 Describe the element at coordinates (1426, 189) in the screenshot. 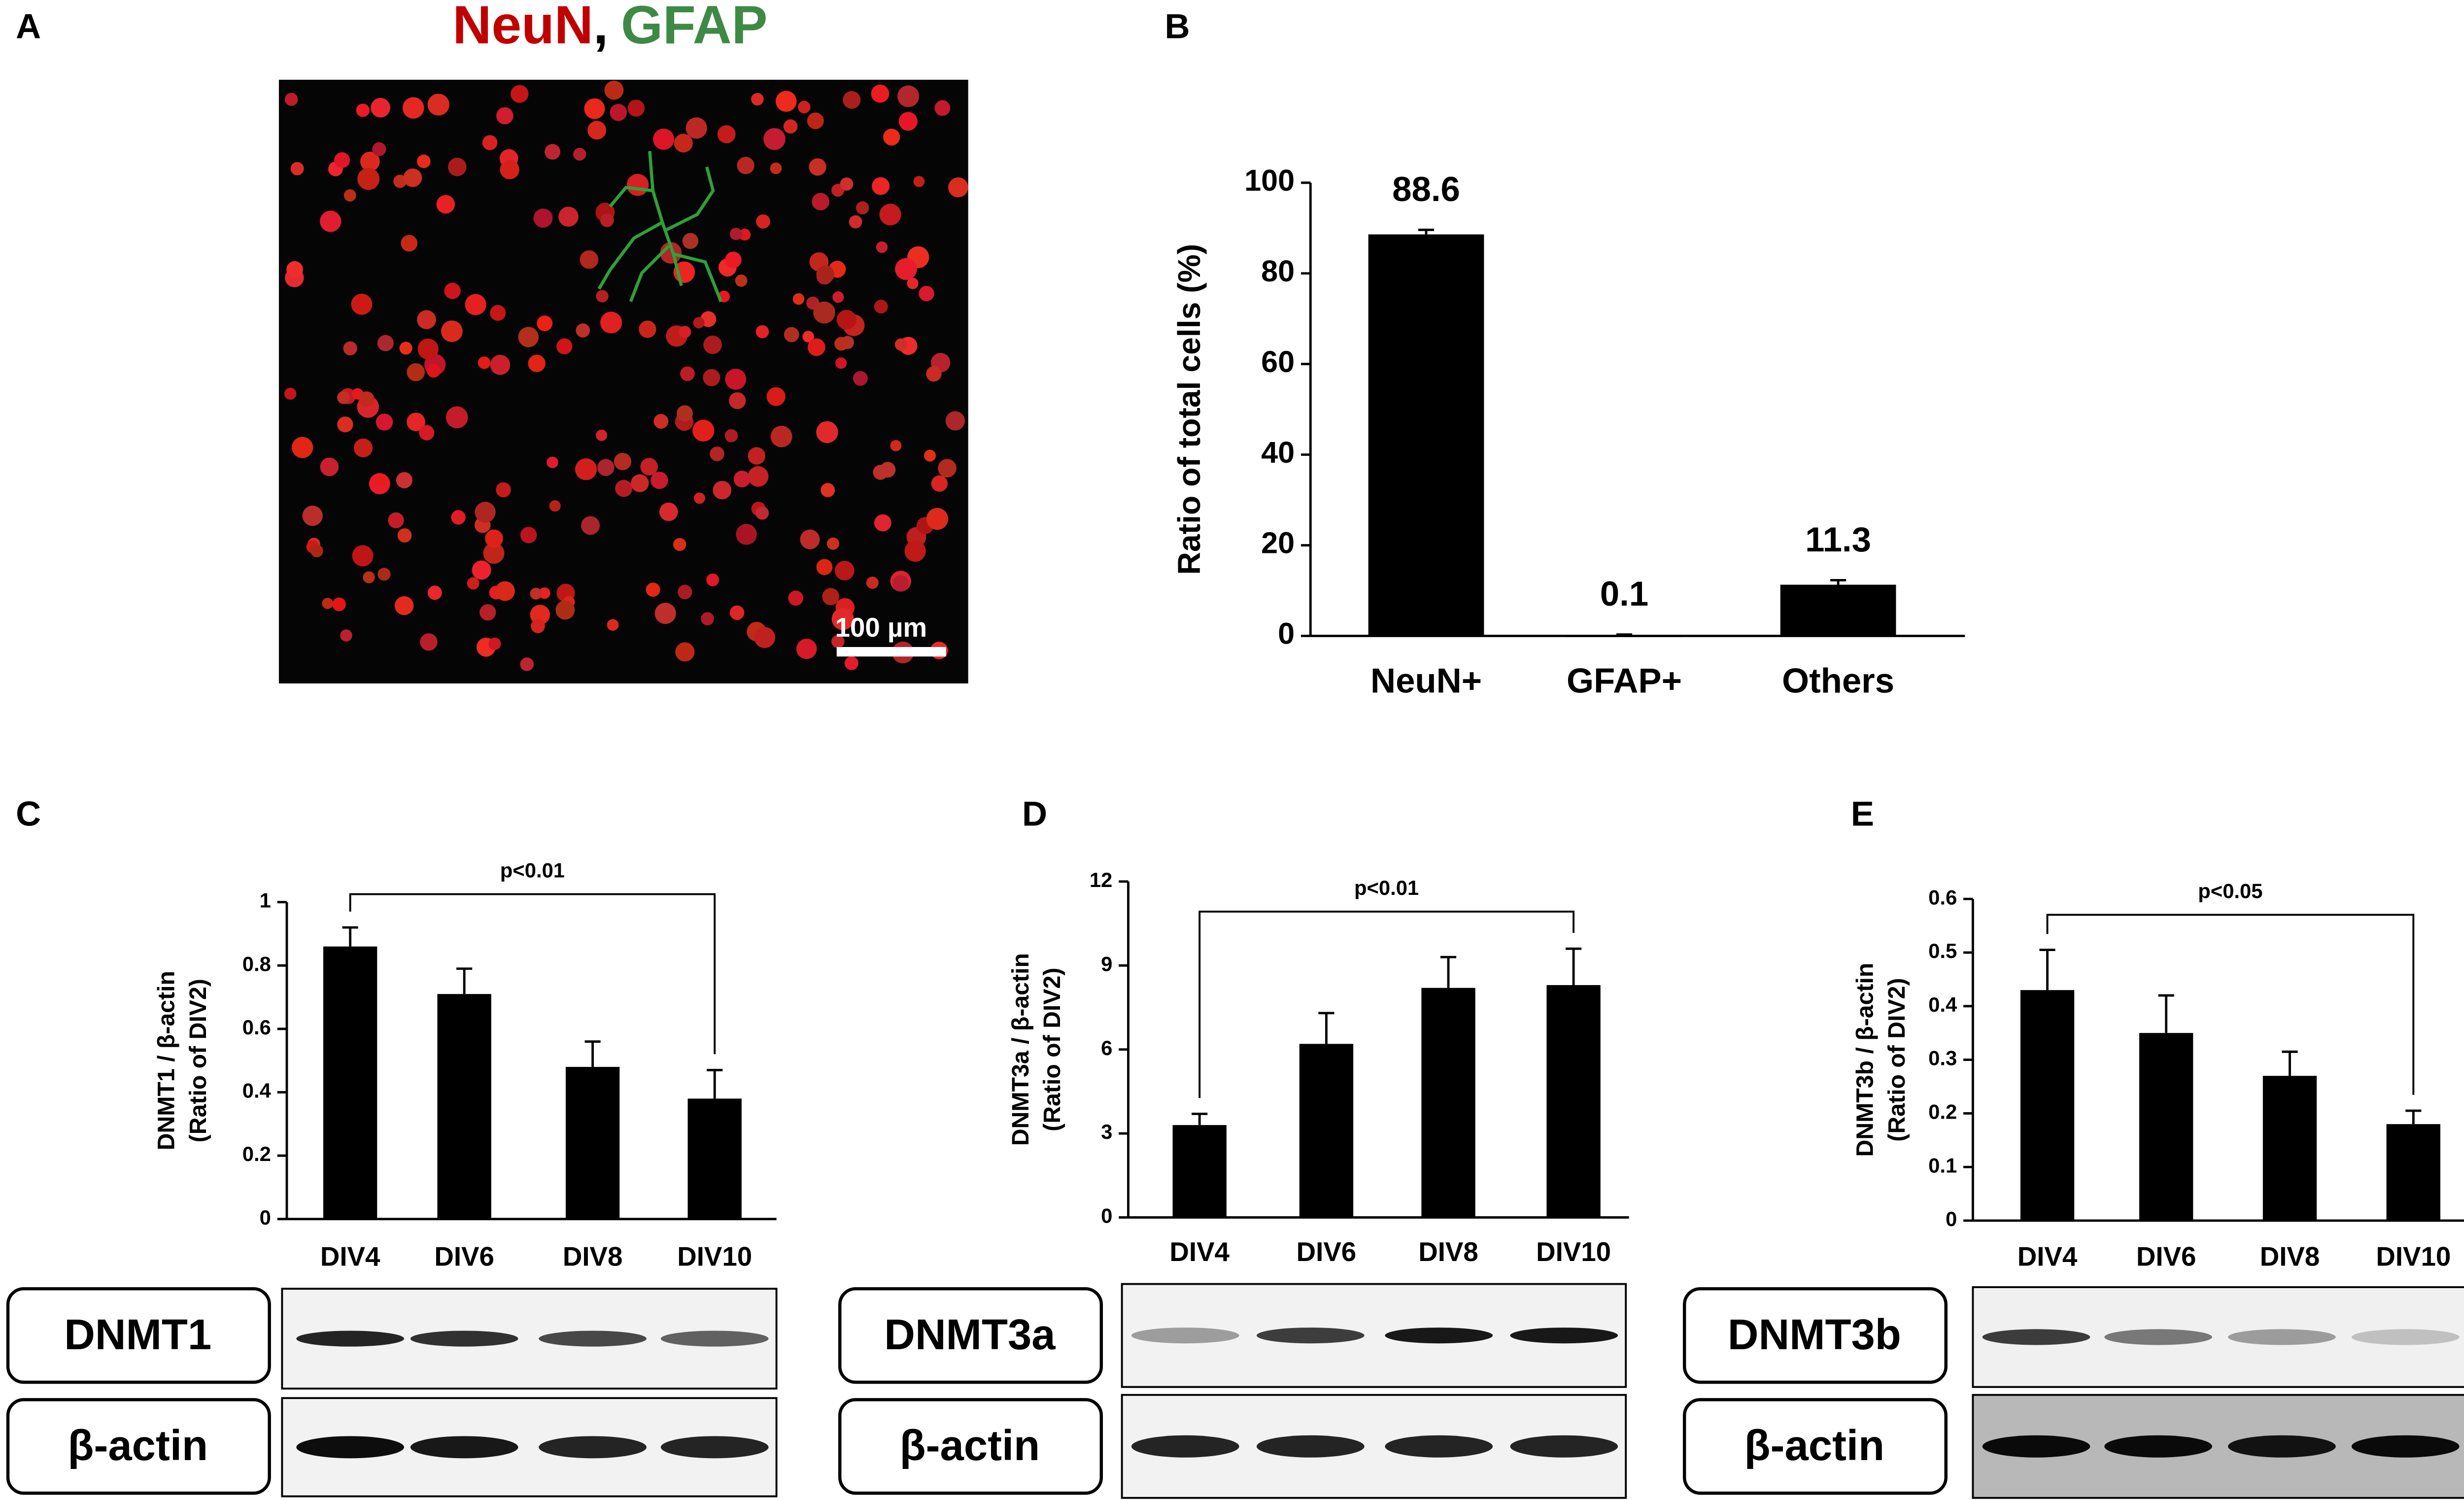

I see `data-label: 88.6` at that location.